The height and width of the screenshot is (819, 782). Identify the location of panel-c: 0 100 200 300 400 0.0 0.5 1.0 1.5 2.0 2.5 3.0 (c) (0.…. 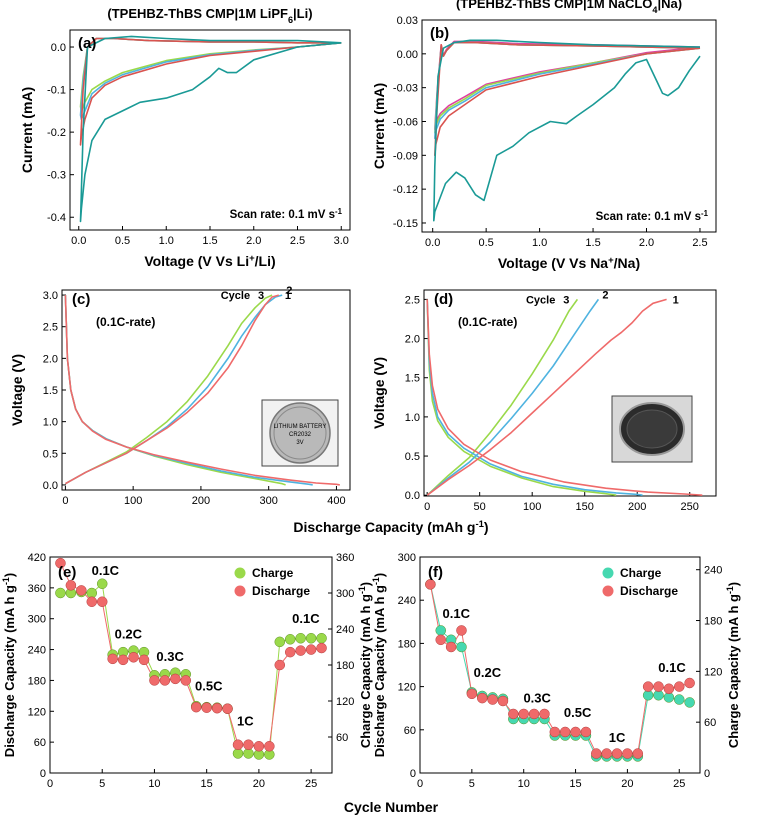
(180, 396).